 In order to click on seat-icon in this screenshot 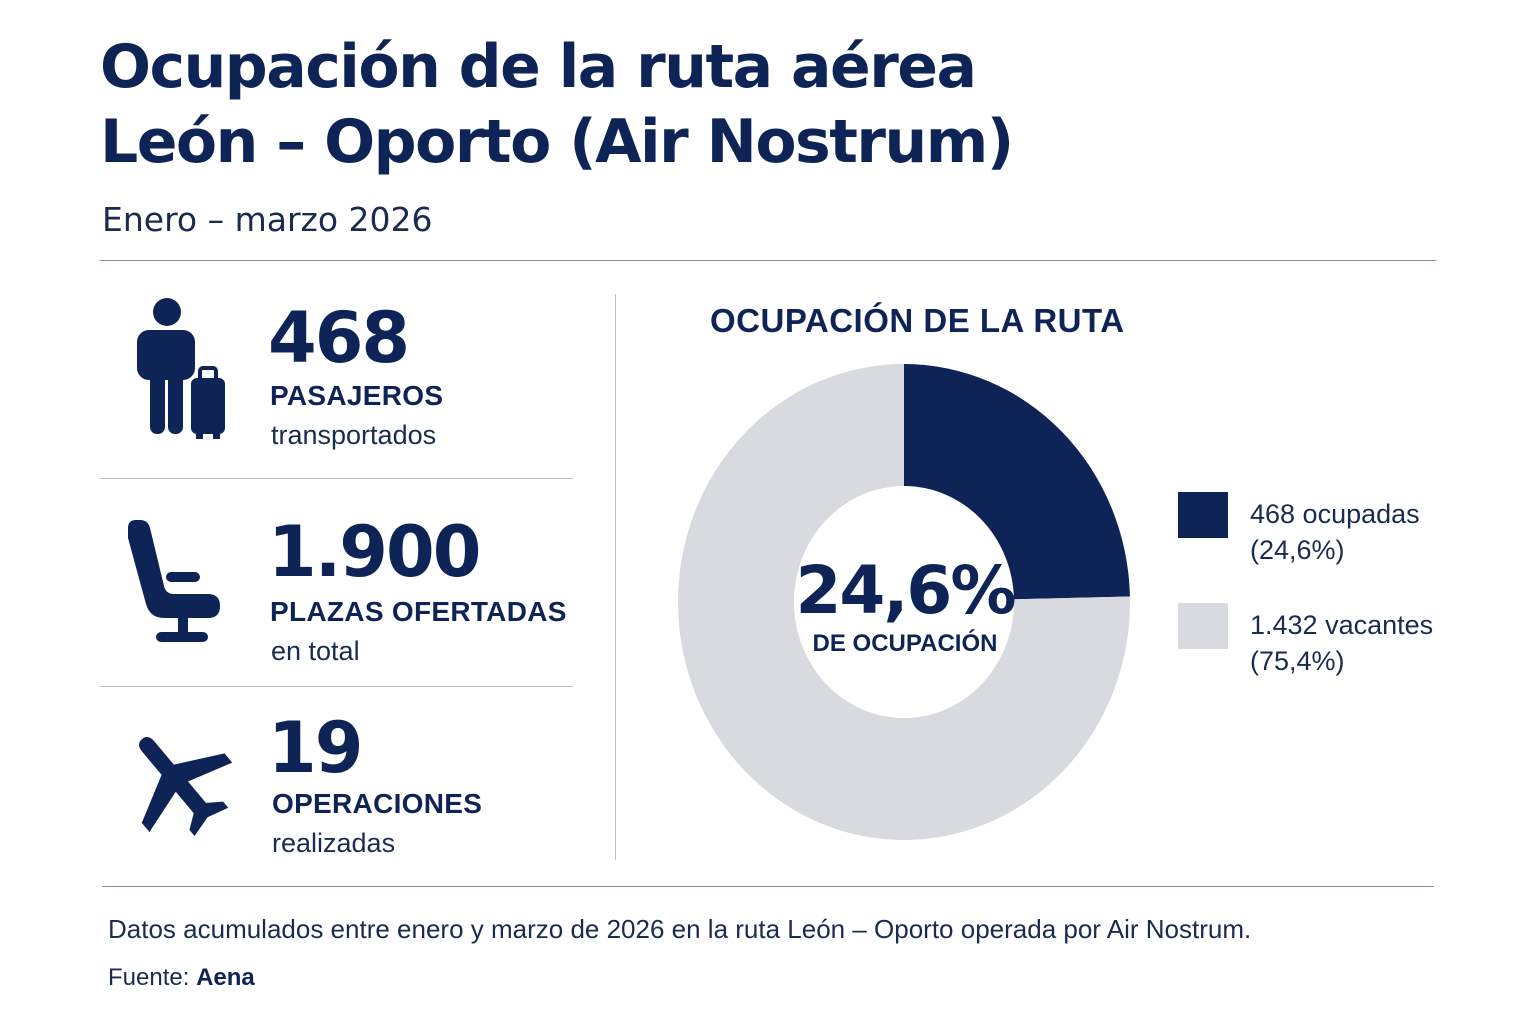, I will do `click(174, 581)`.